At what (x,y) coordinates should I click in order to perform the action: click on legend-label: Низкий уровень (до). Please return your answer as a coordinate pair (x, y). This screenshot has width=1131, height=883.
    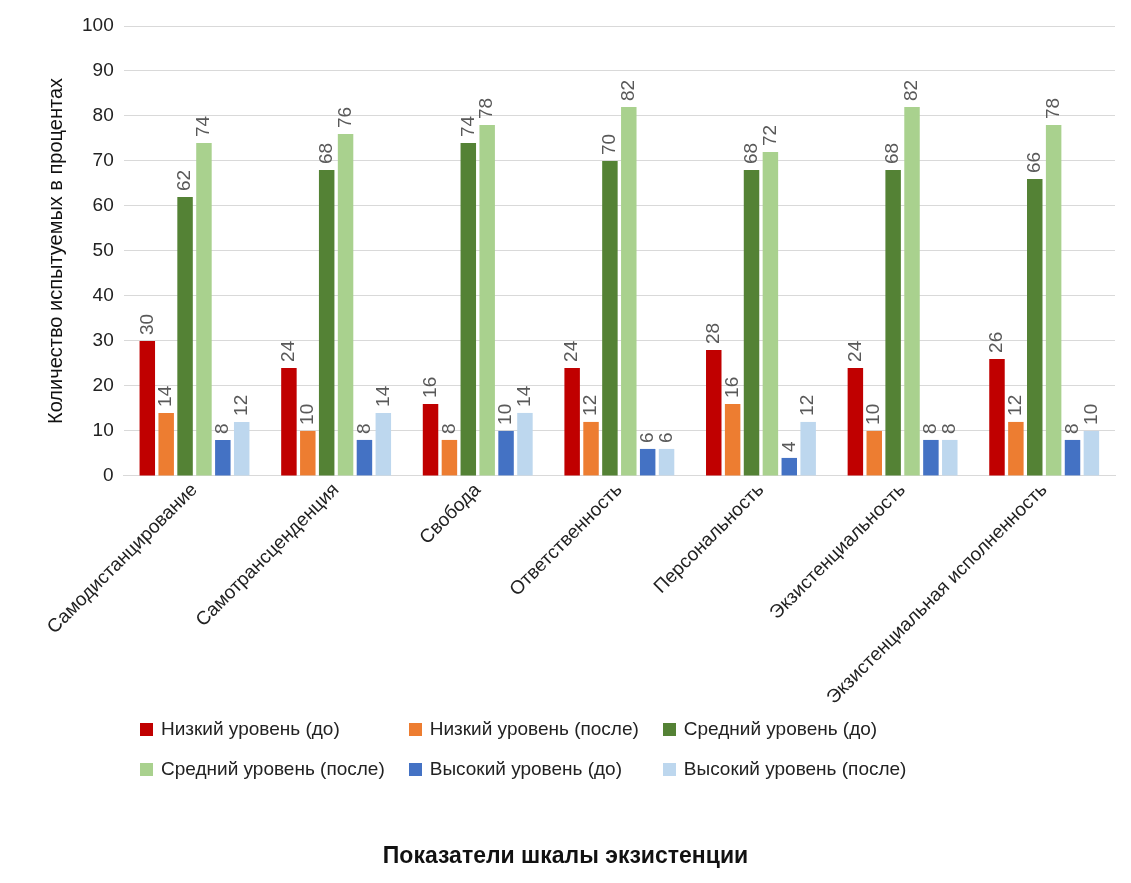
    Looking at the image, I should click on (250, 729).